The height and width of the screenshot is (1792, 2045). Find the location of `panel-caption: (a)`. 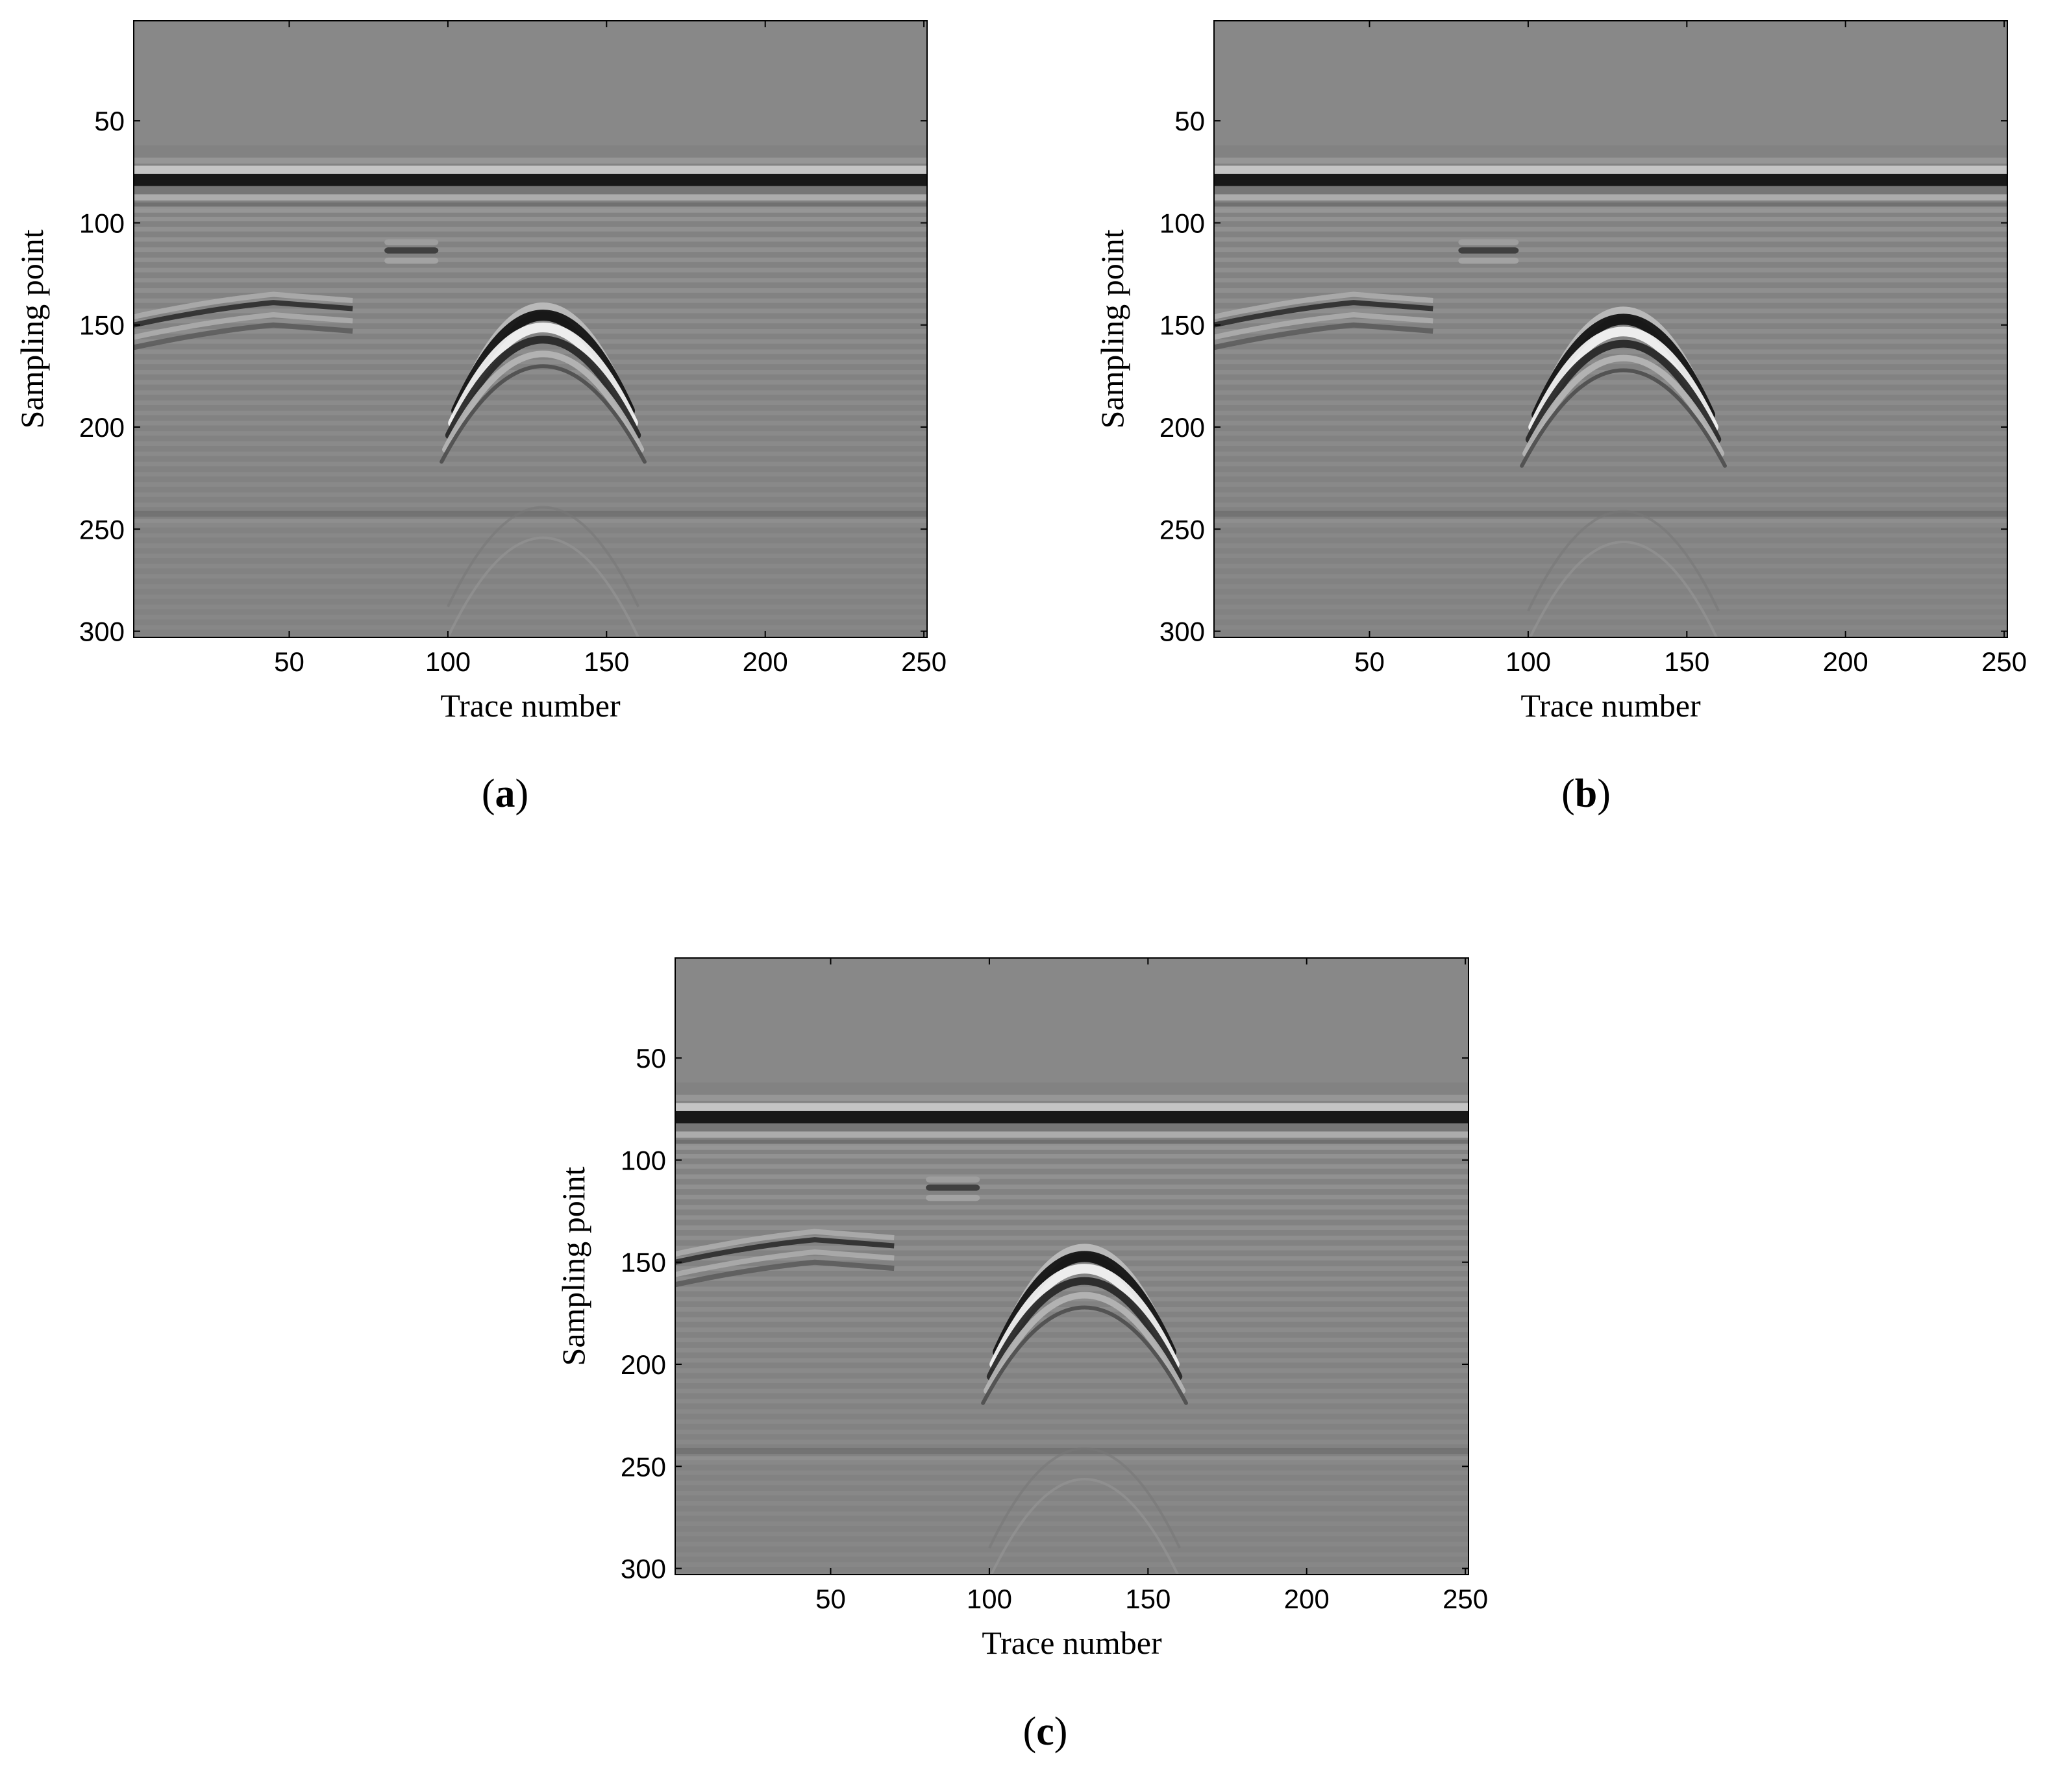

panel-caption: (a) is located at coordinates (505, 794).